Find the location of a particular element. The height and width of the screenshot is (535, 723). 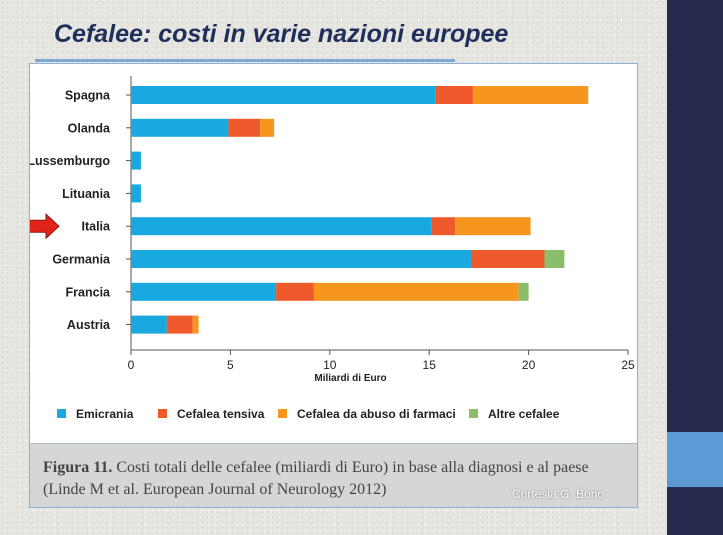

caption-label: Figura 11. is located at coordinates (78, 467).